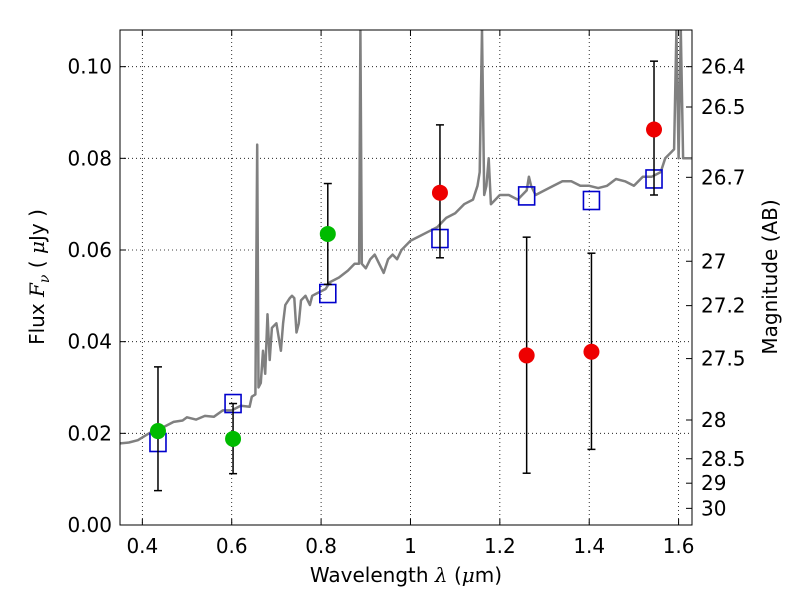  I want to click on y-tick-label: 0.00, so click(89, 525).